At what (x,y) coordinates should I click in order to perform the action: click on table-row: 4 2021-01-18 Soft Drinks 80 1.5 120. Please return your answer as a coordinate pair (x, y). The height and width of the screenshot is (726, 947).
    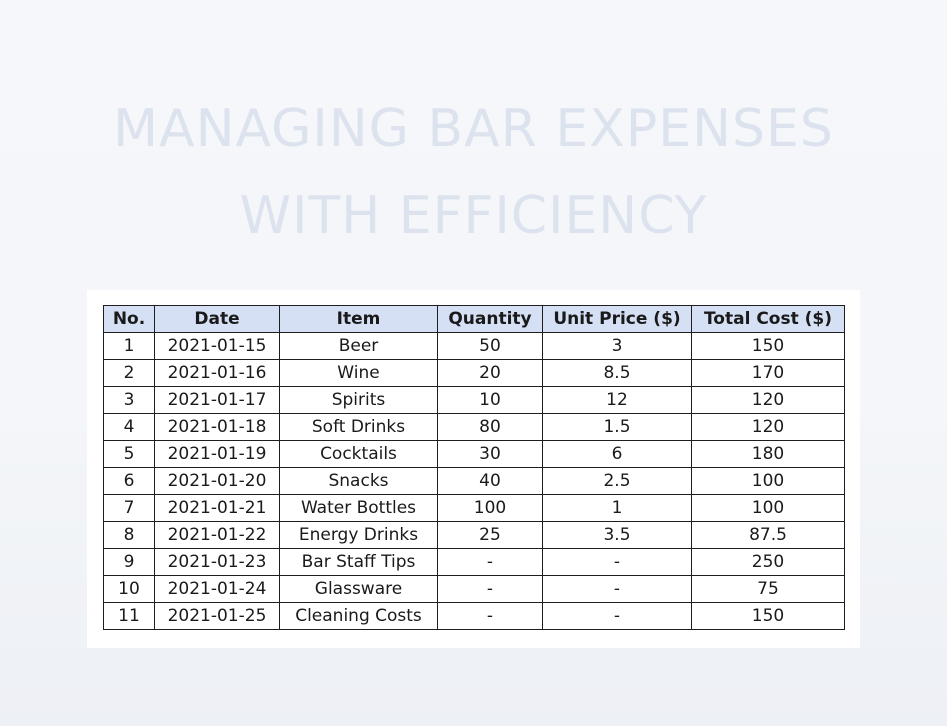
    Looking at the image, I should click on (474, 427).